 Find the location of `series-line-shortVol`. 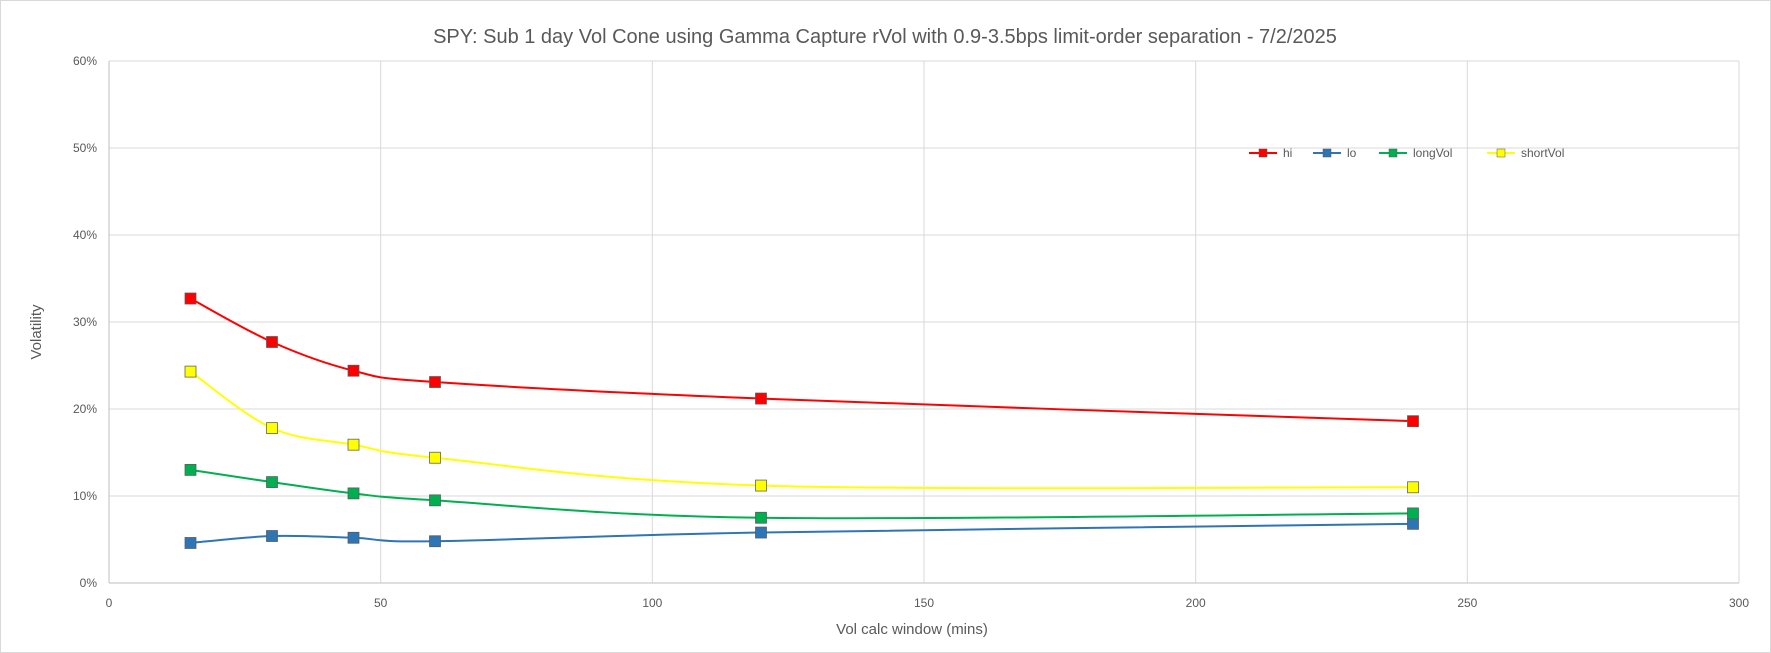

series-line-shortVol is located at coordinates (801, 430).